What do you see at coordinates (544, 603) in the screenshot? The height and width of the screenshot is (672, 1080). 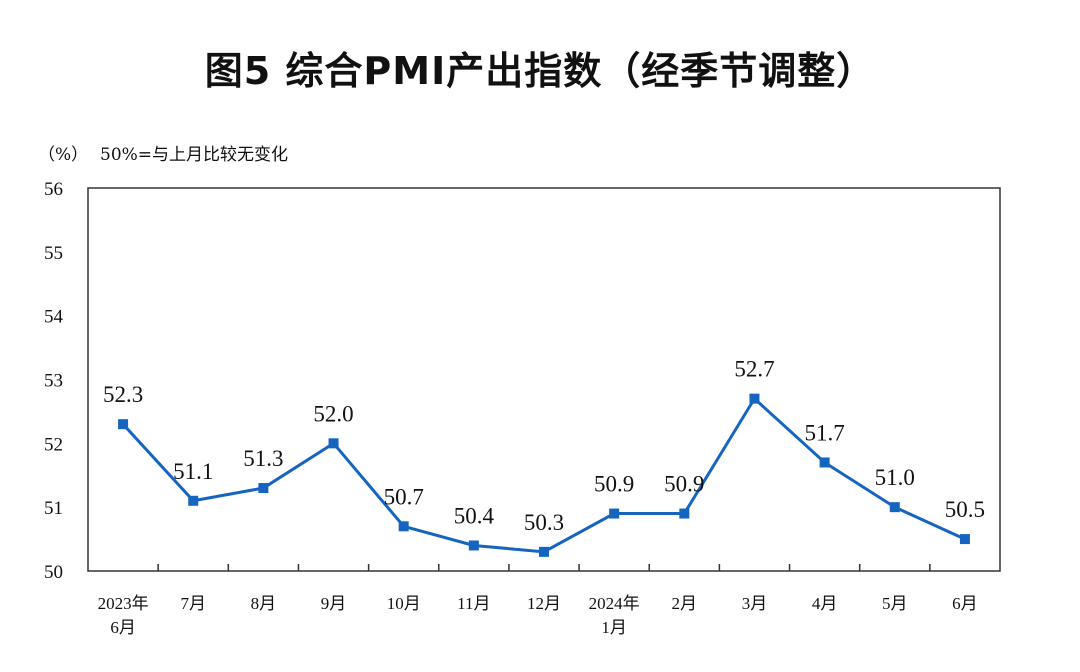 I see `x-tick-label: 12月` at bounding box center [544, 603].